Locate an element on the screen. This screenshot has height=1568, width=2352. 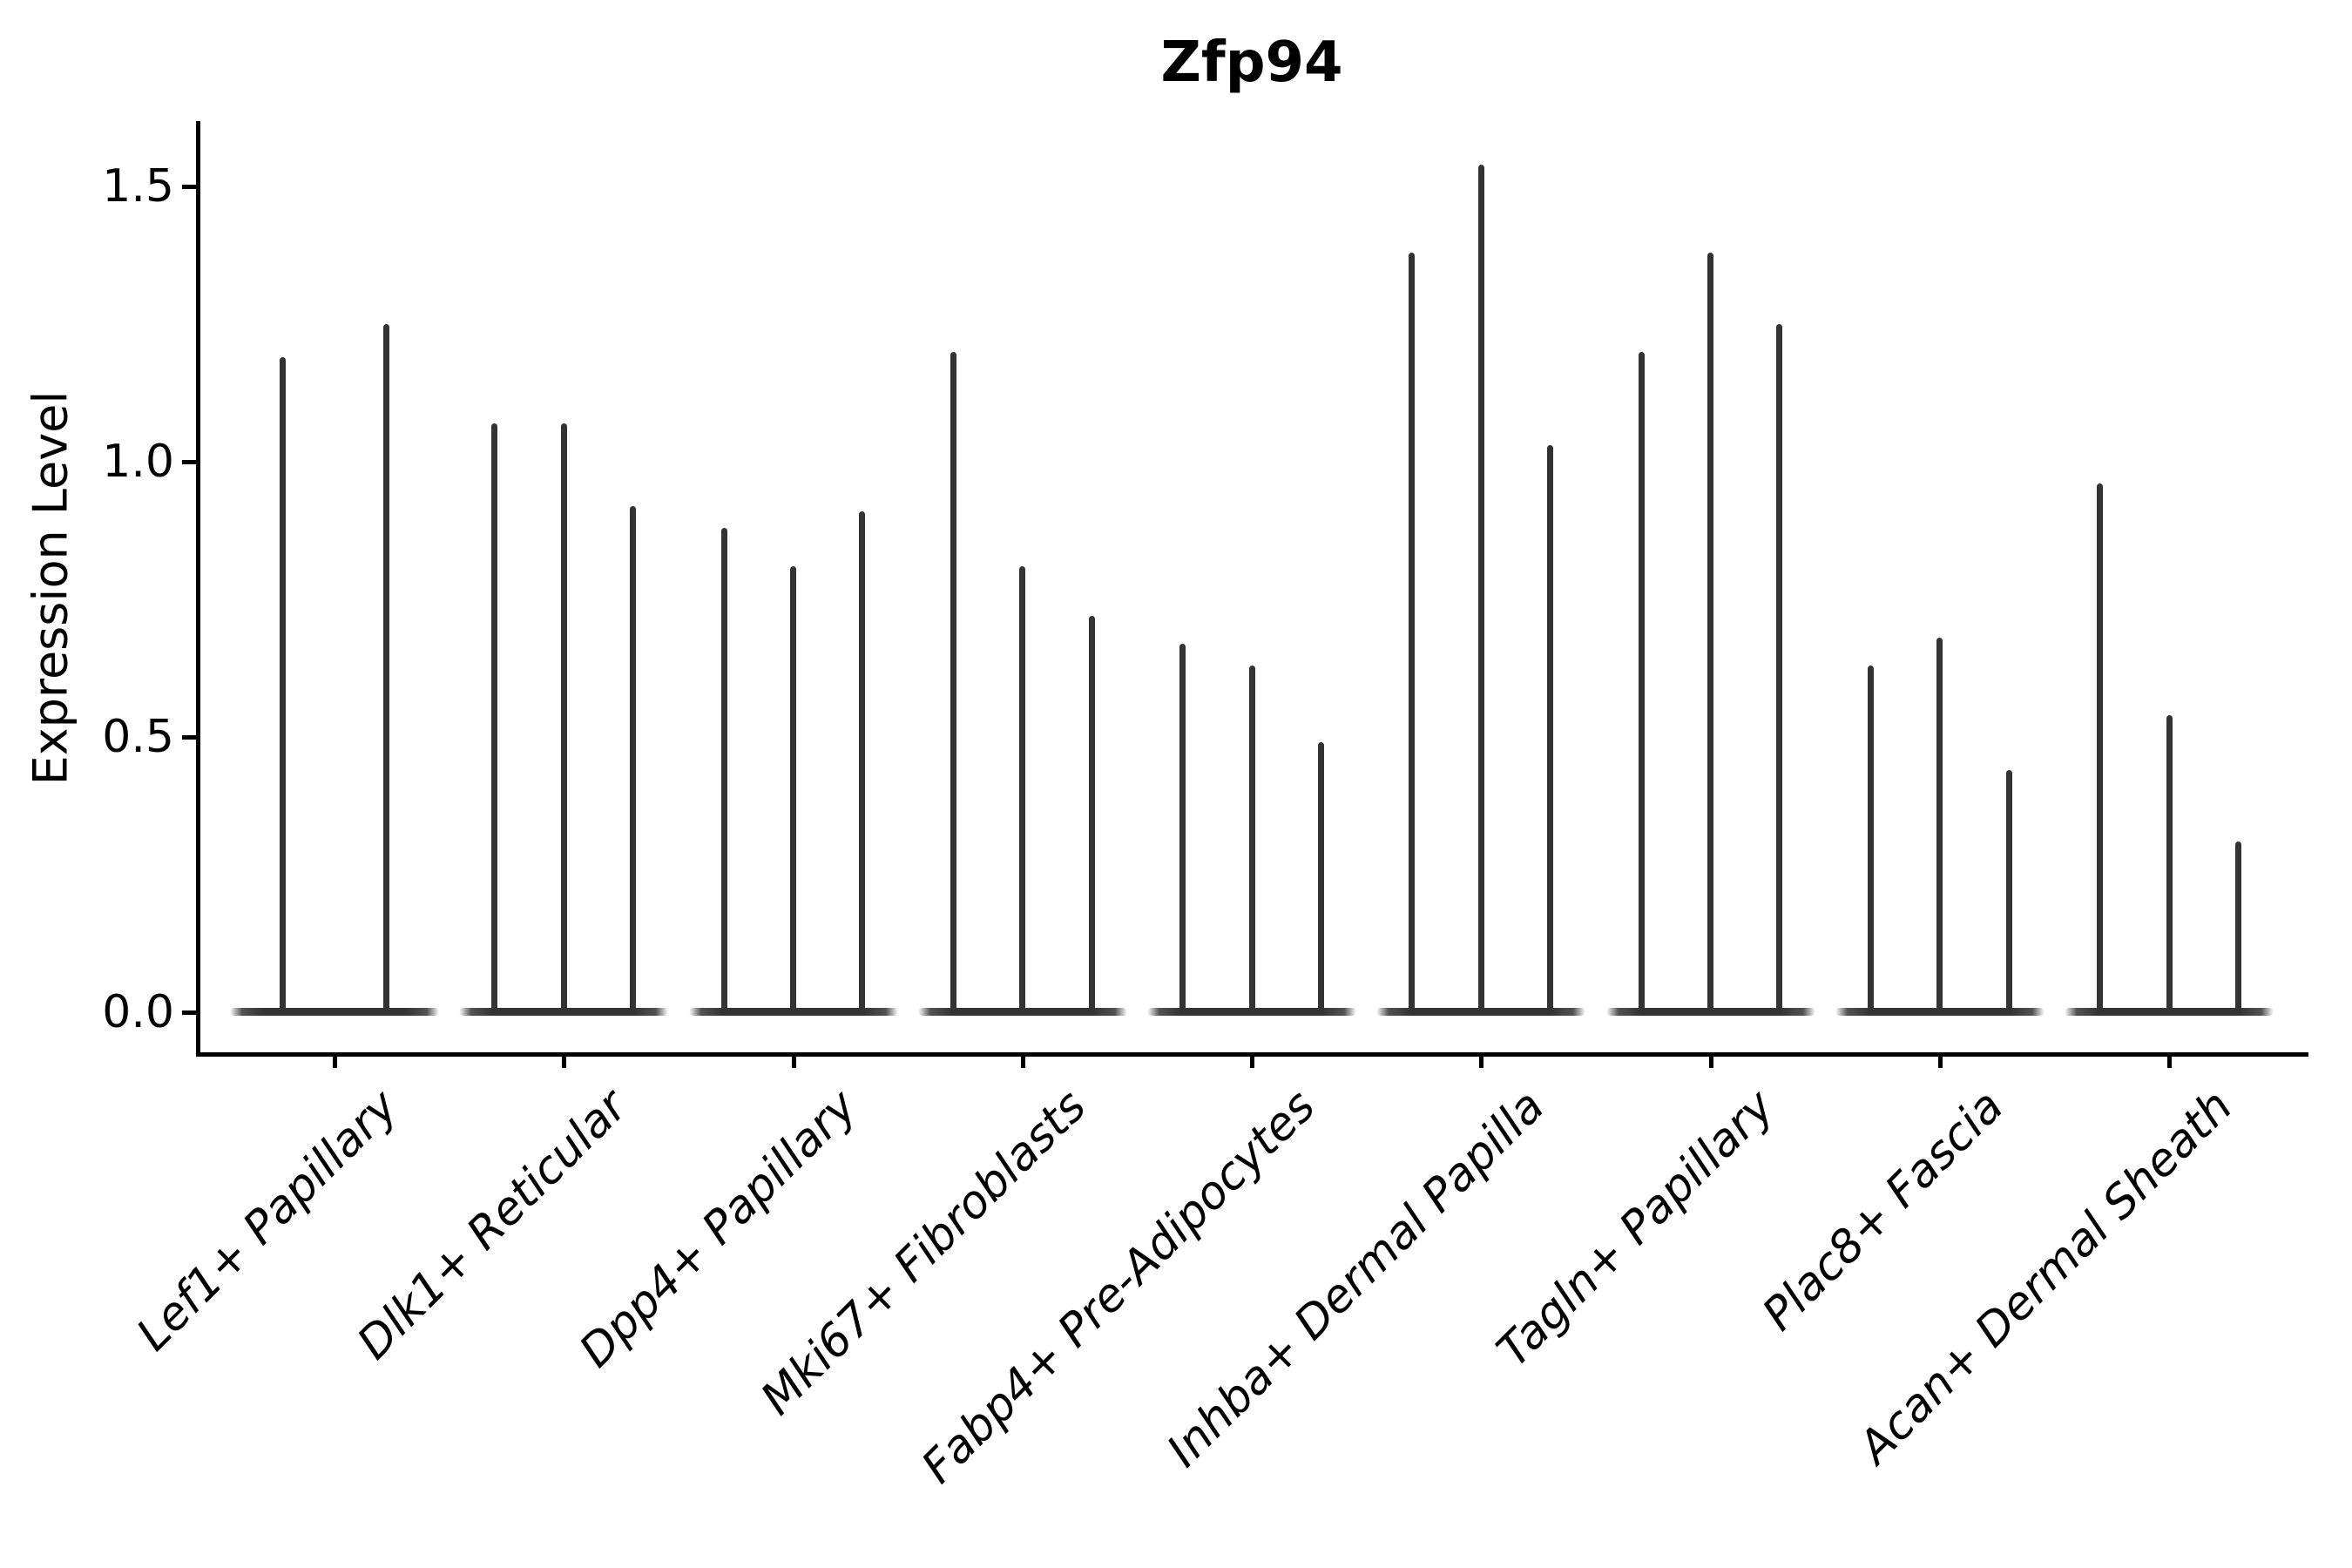
chart-title: Zfp94 is located at coordinates (1251, 62).